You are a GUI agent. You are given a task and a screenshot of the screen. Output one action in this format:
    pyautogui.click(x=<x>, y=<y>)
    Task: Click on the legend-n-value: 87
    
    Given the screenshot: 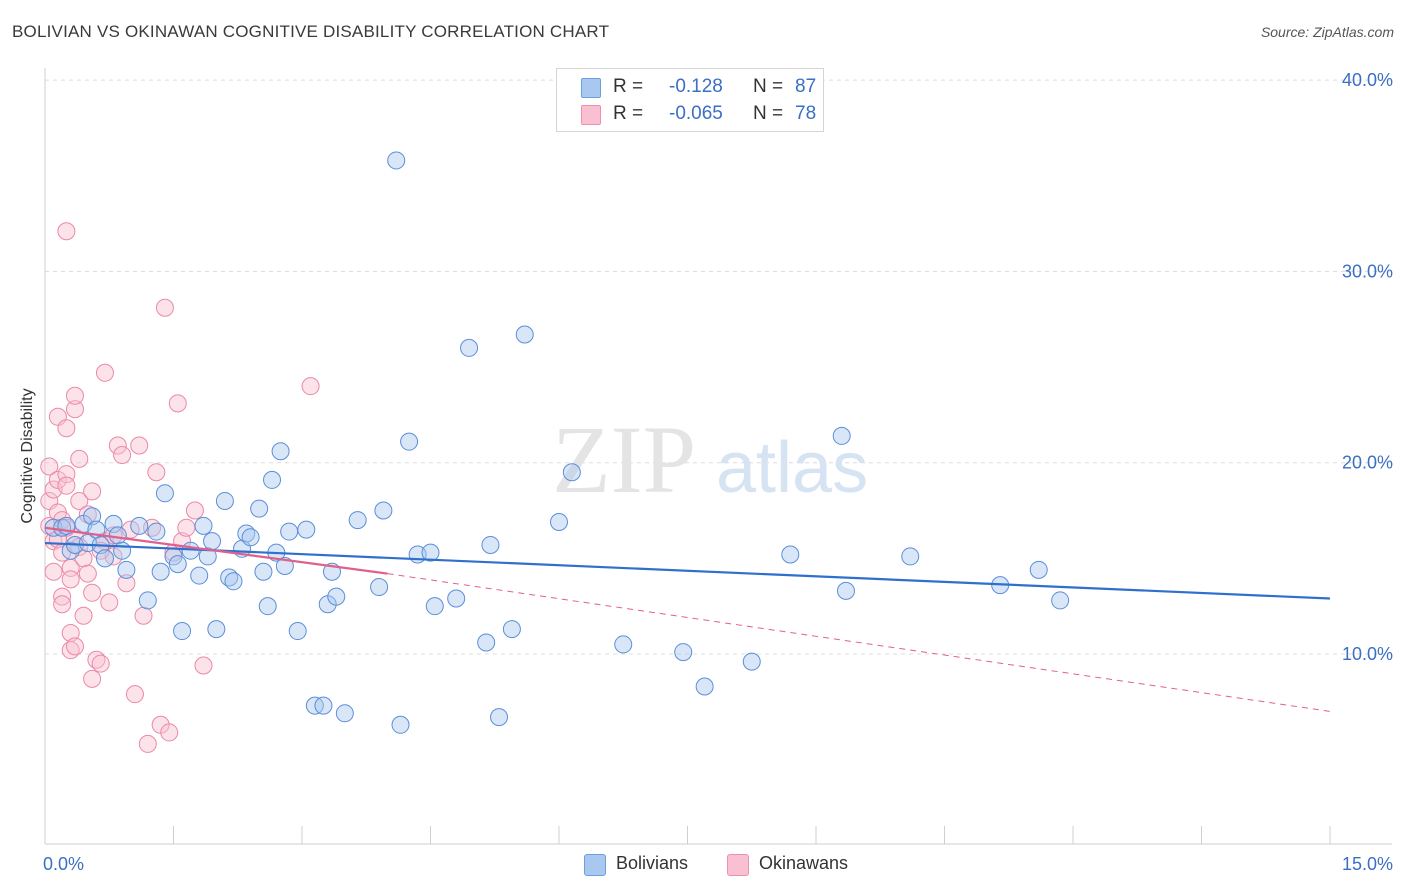 What is the action you would take?
    pyautogui.click(x=806, y=86)
    